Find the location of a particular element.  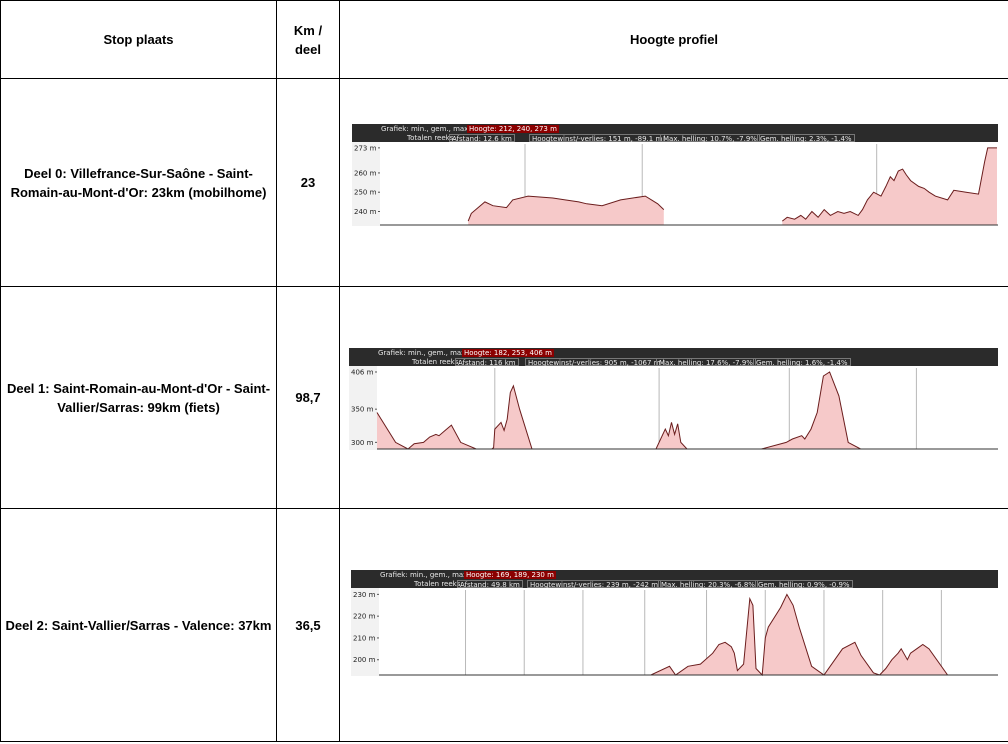

km-cell-2: 36,5 is located at coordinates (308, 625).